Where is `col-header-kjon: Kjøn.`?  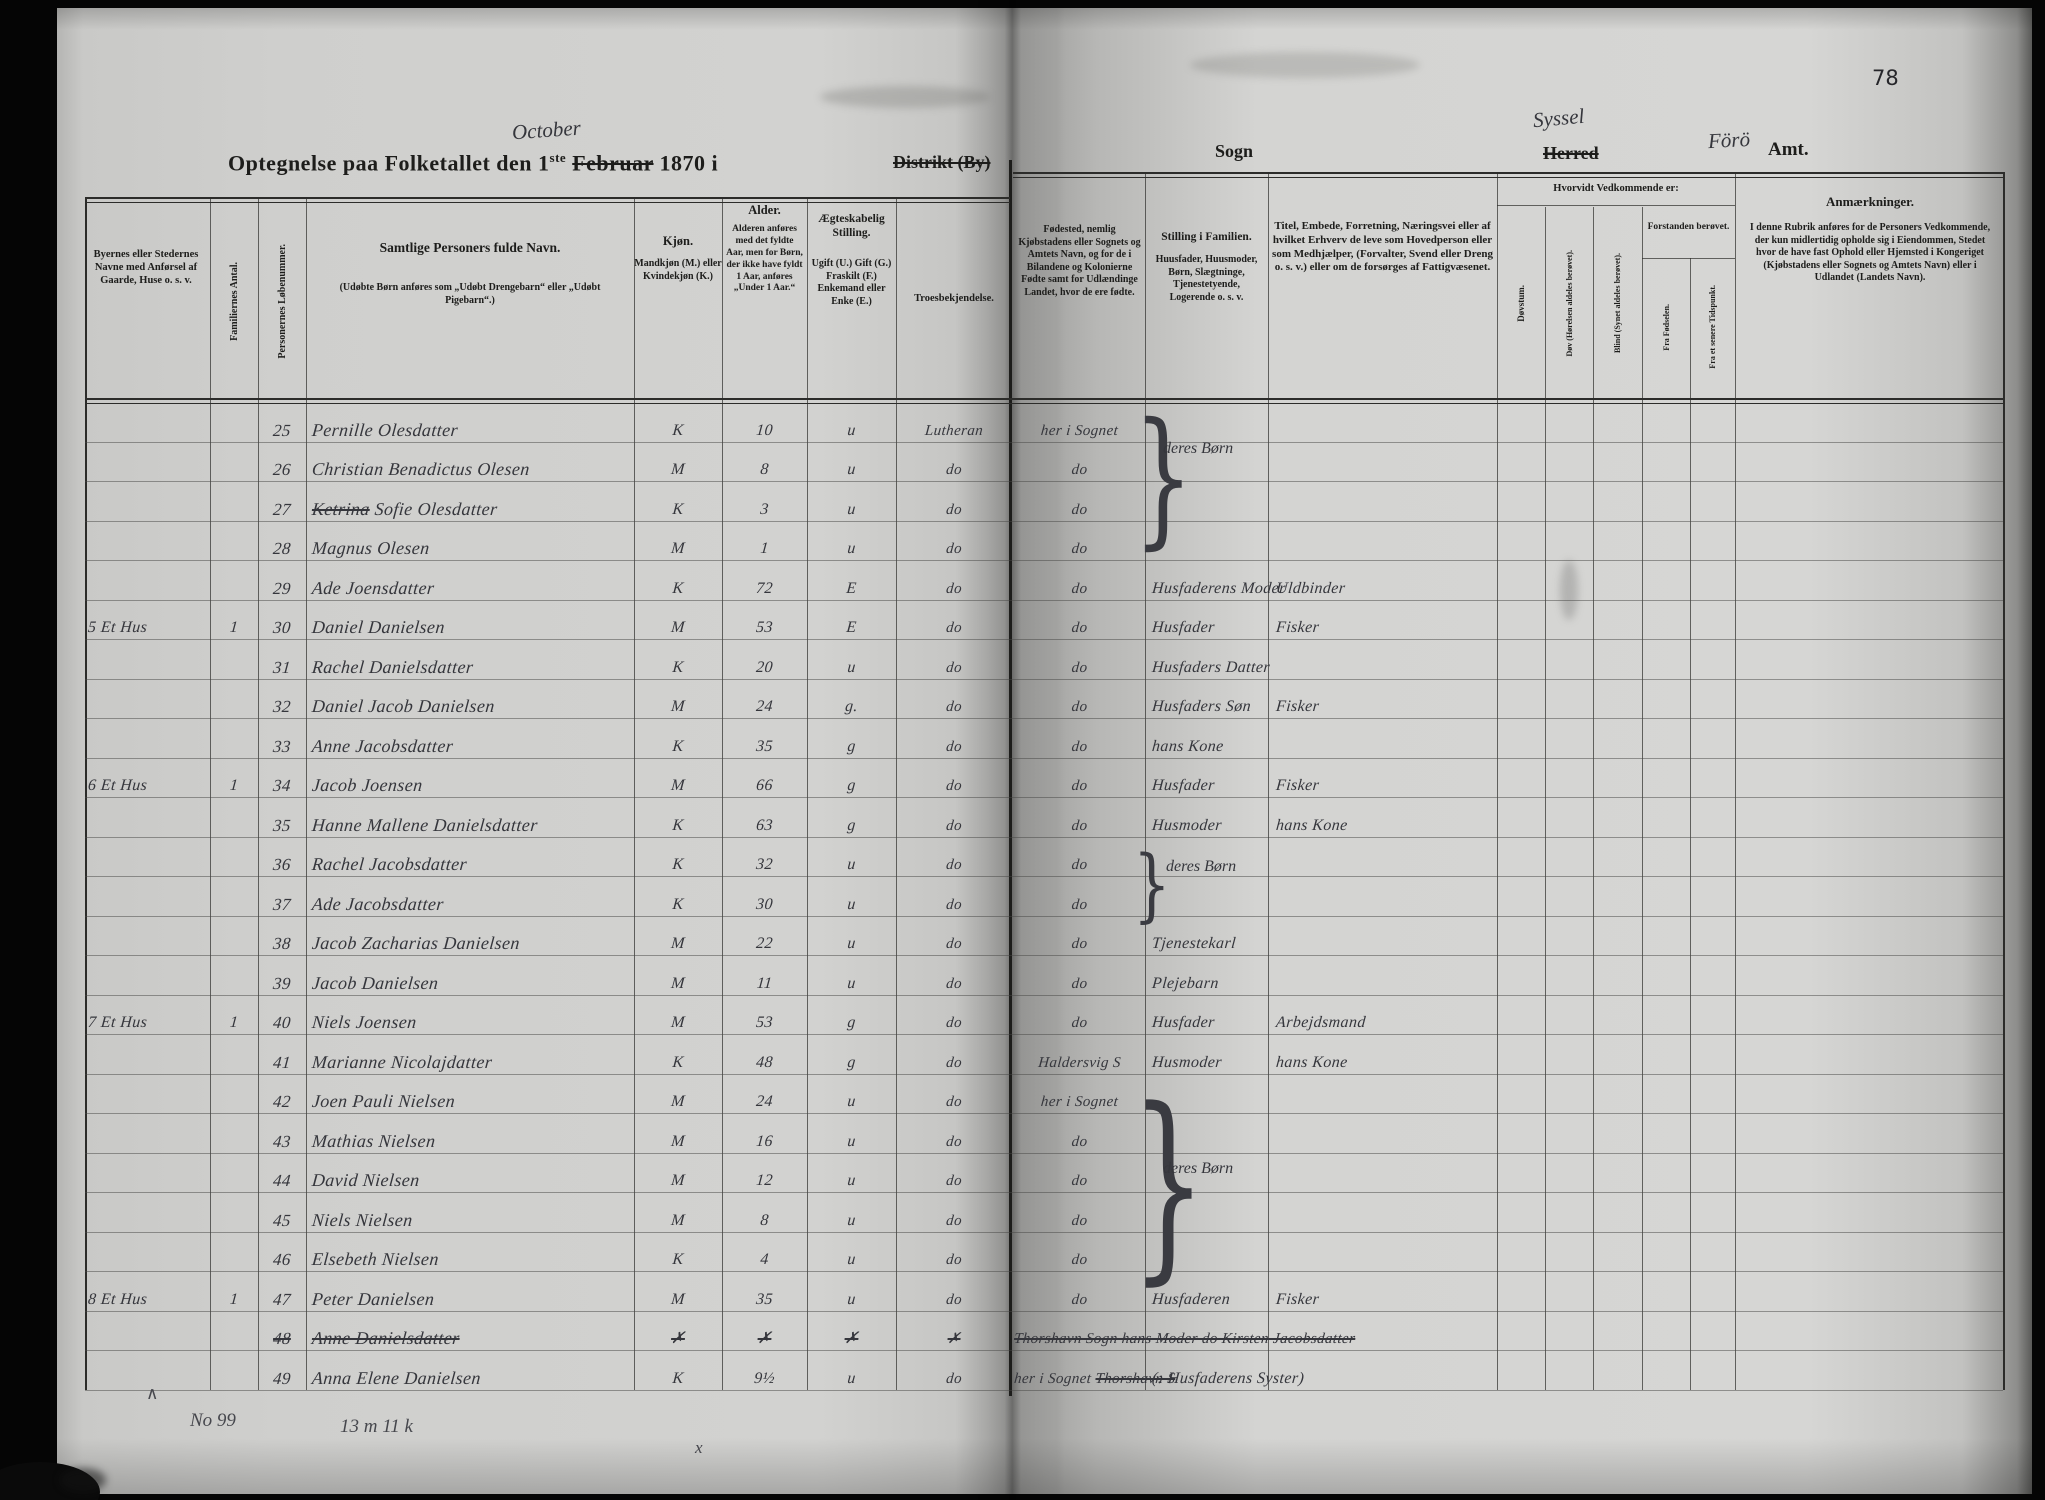 col-header-kjon: Kjøn. is located at coordinates (678, 241).